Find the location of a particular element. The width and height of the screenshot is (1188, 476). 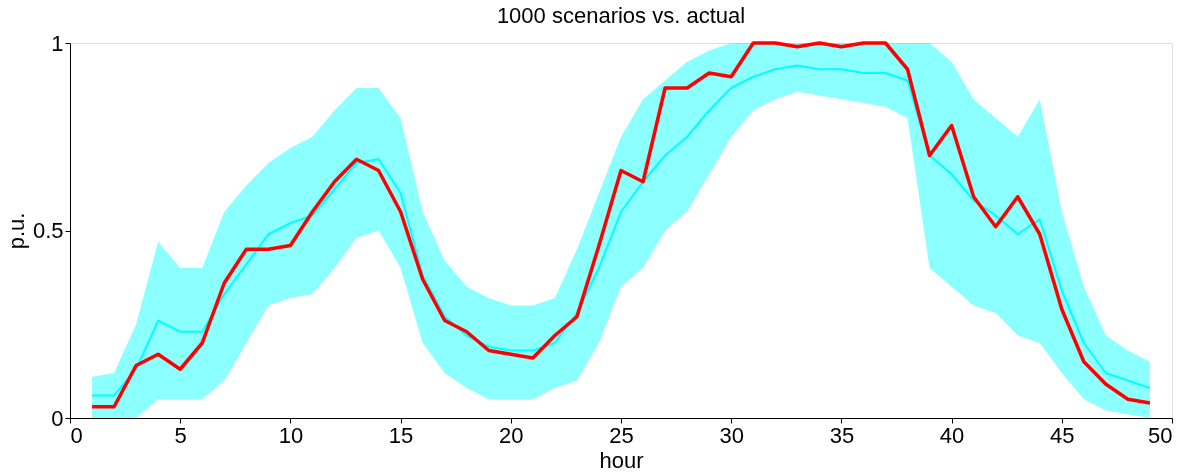

x-tick-label: 45 is located at coordinates (1062, 435).